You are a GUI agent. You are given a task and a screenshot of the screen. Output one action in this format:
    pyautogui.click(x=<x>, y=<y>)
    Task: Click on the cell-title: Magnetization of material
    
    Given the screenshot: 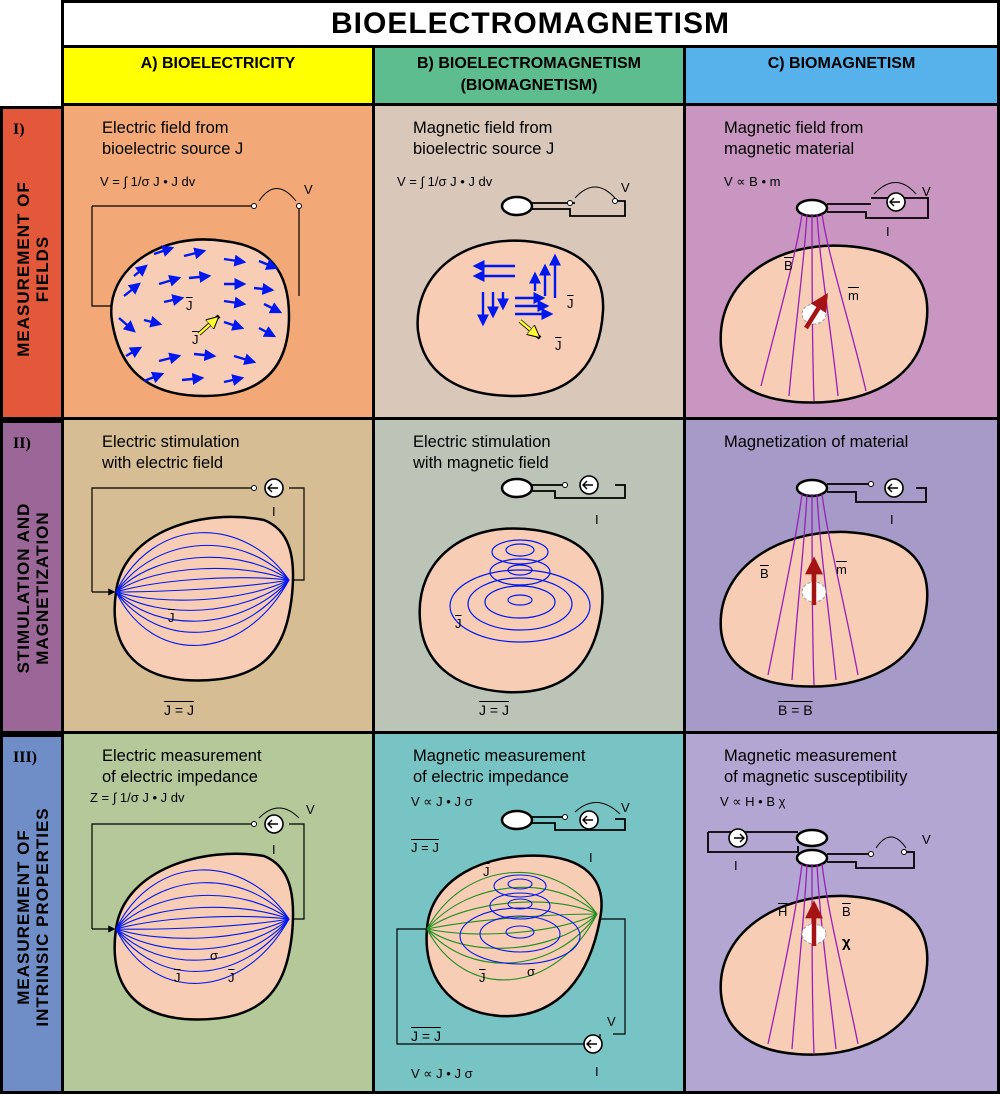 What is the action you would take?
    pyautogui.click(x=816, y=442)
    